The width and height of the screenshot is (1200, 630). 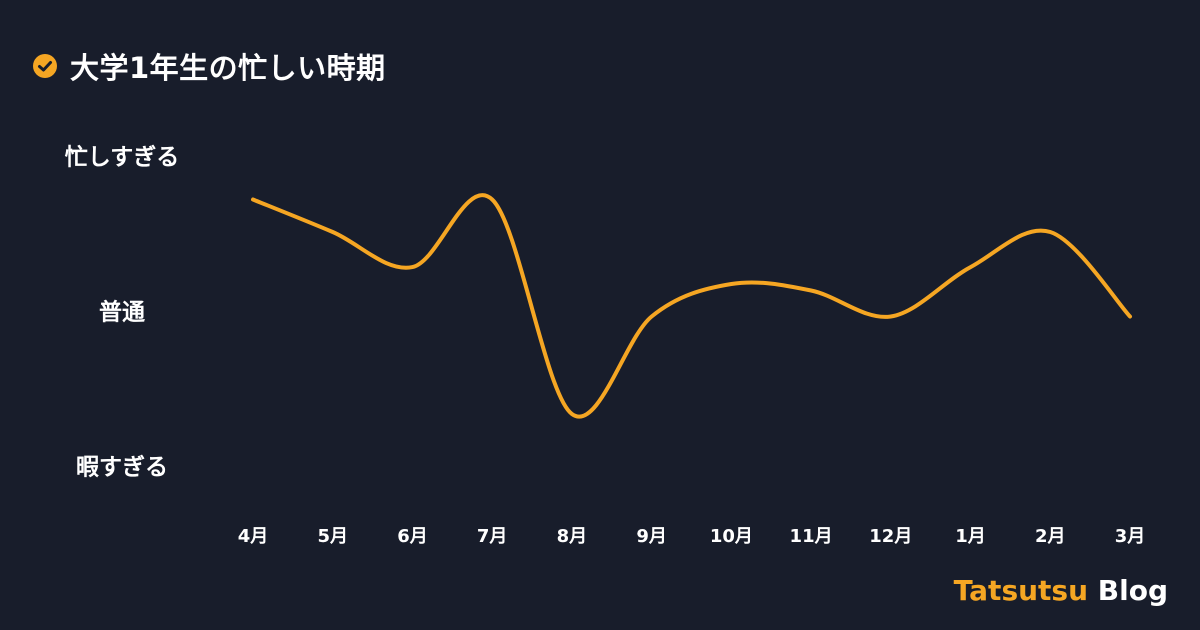 What do you see at coordinates (1050, 536) in the screenshot?
I see `x-tick-label: 2月` at bounding box center [1050, 536].